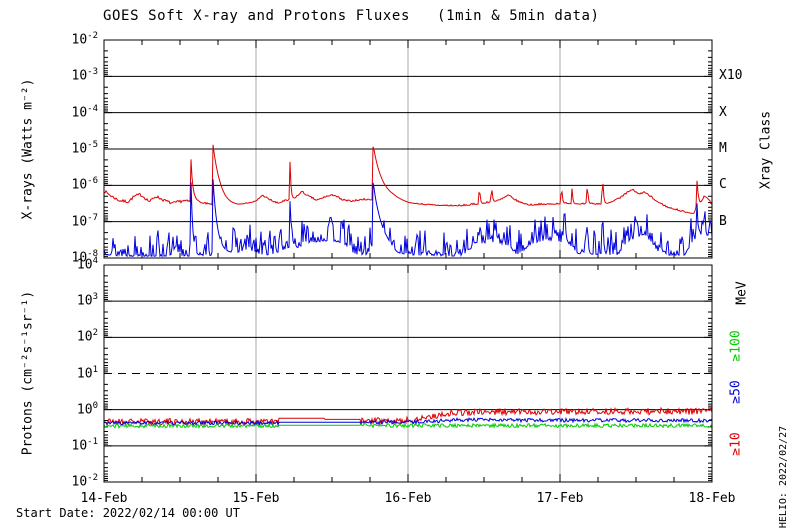 The image size is (800, 530). I want to click on protons-ge50mev-5min-curve, so click(408, 421).